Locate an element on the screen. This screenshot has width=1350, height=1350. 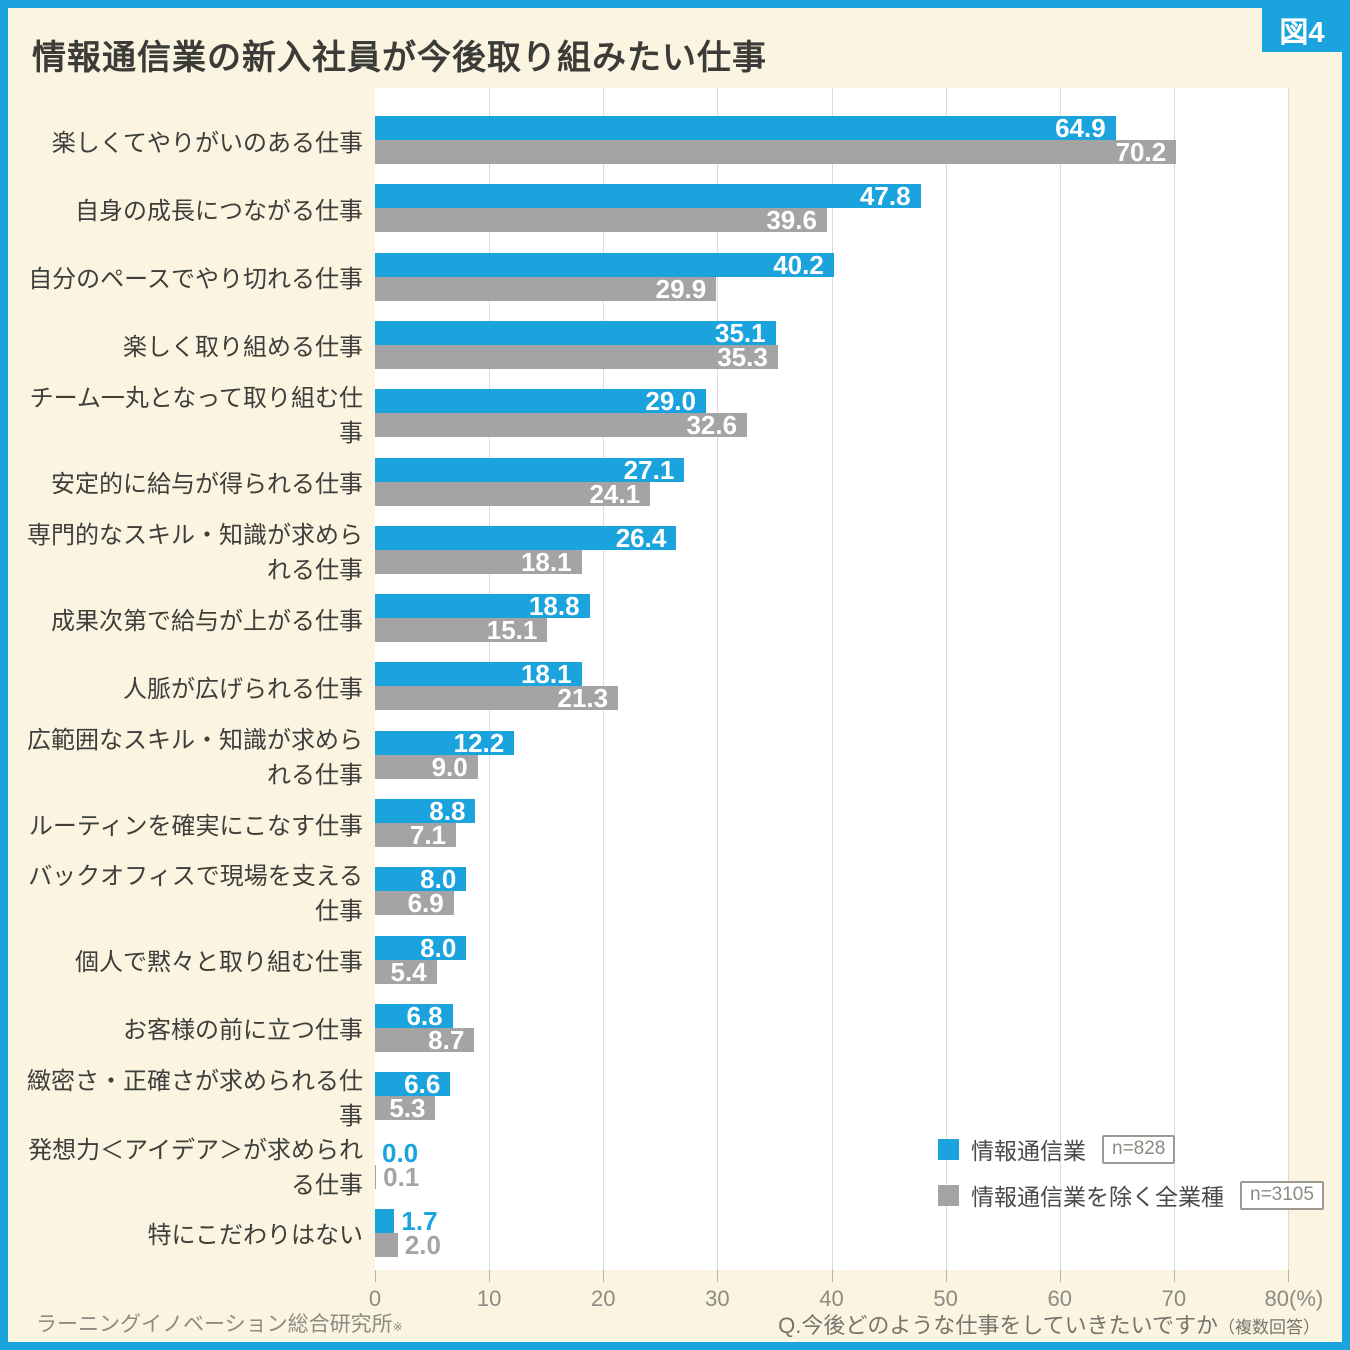
category-label: 発想力＜アイデア＞が求められる仕事 is located at coordinates (195, 1167).